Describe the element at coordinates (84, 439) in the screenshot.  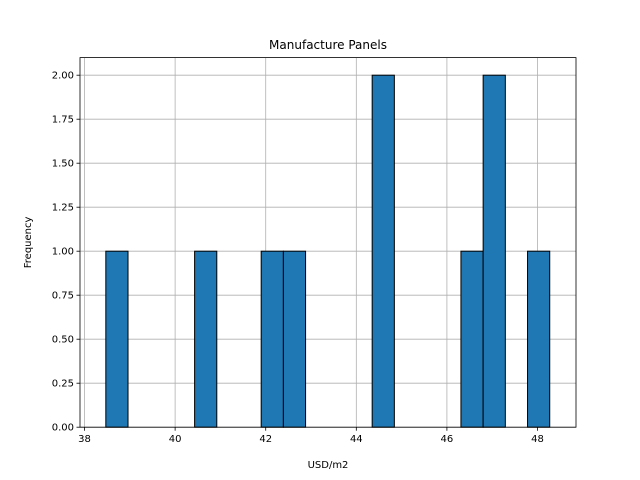
I see `x-tick-label: 38` at that location.